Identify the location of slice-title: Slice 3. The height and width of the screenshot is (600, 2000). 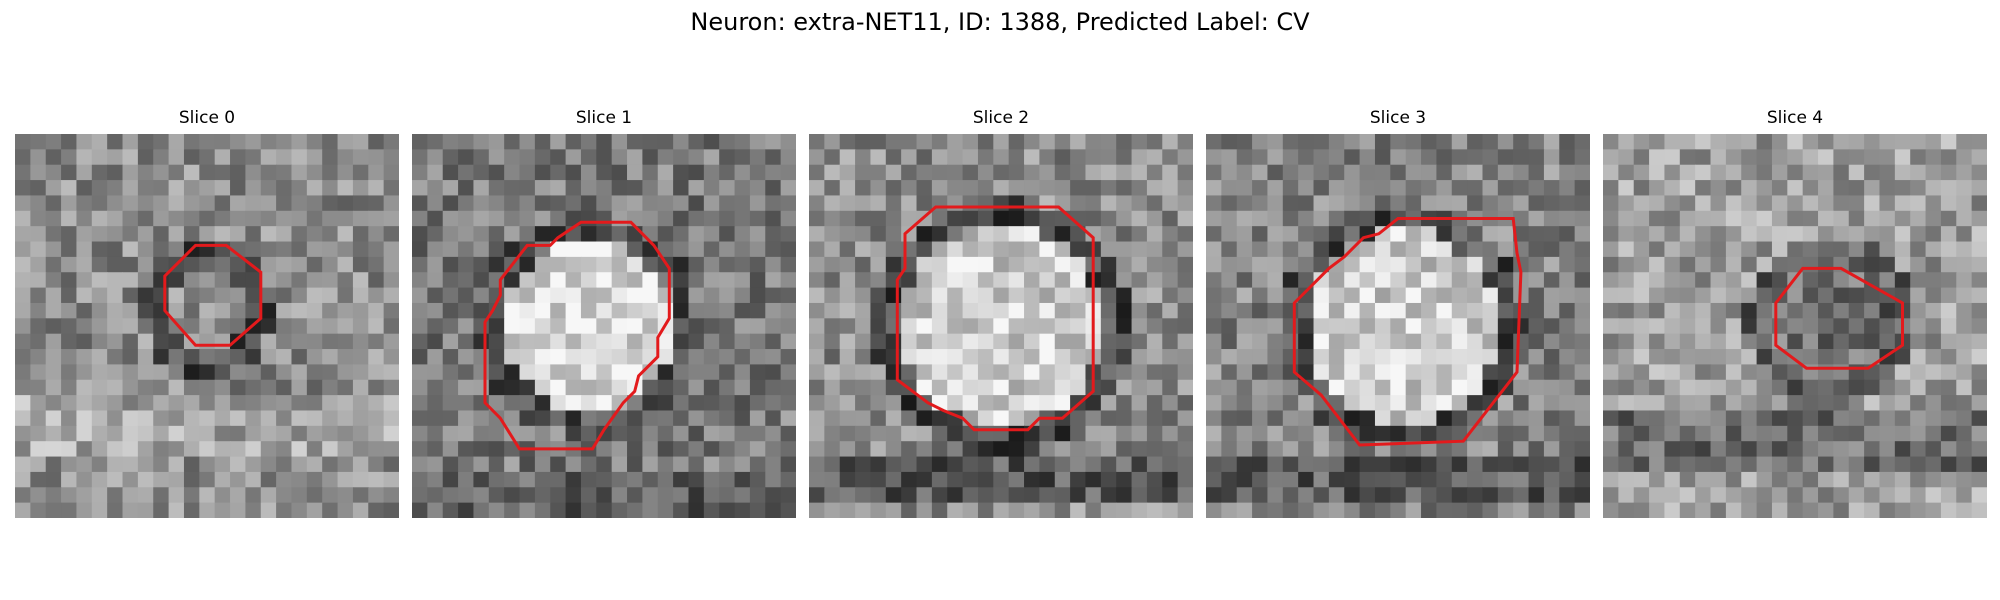
(1398, 118).